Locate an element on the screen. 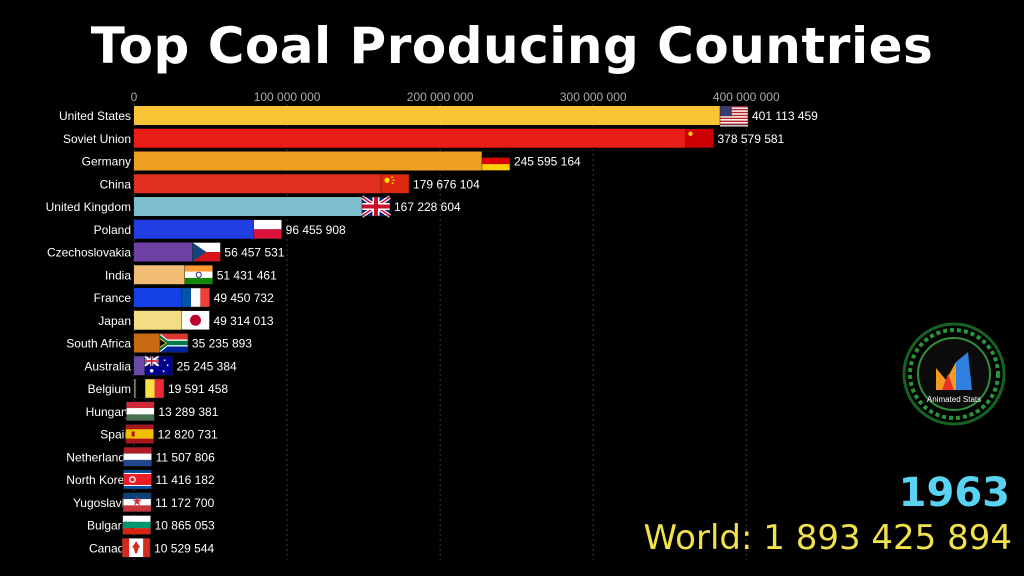 This screenshot has width=1024, height=576. category-label: Germany is located at coordinates (106, 162).